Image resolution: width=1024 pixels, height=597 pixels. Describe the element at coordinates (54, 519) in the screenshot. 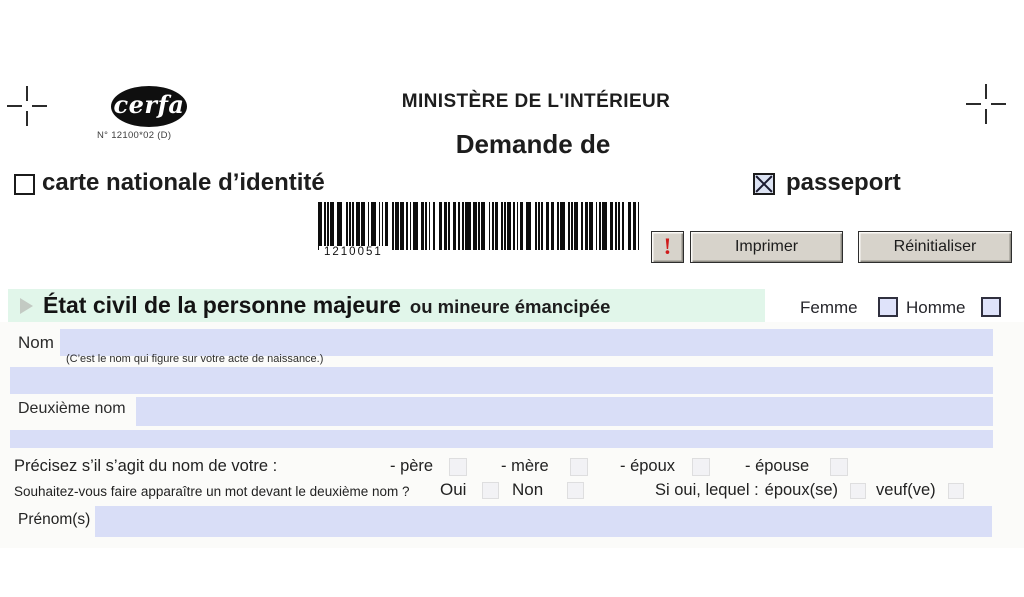

I see `prenoms-label: Prénom(s)` at that location.